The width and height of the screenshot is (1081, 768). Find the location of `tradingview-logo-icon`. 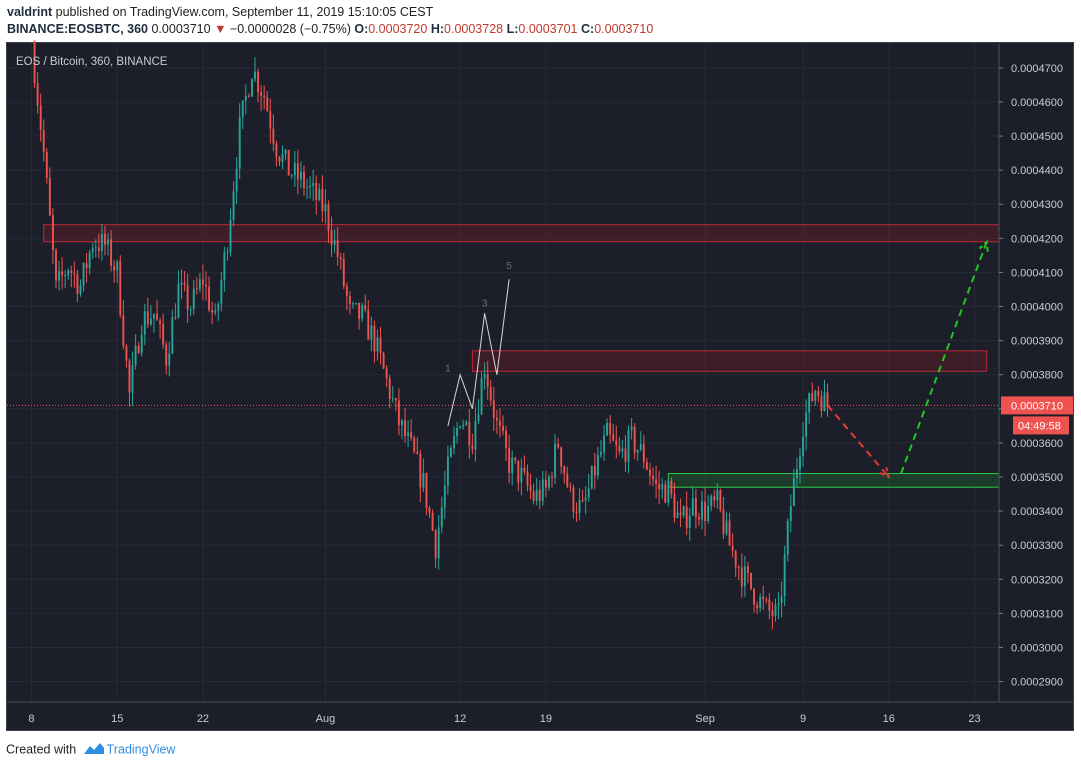

tradingview-logo-icon is located at coordinates (94, 750).